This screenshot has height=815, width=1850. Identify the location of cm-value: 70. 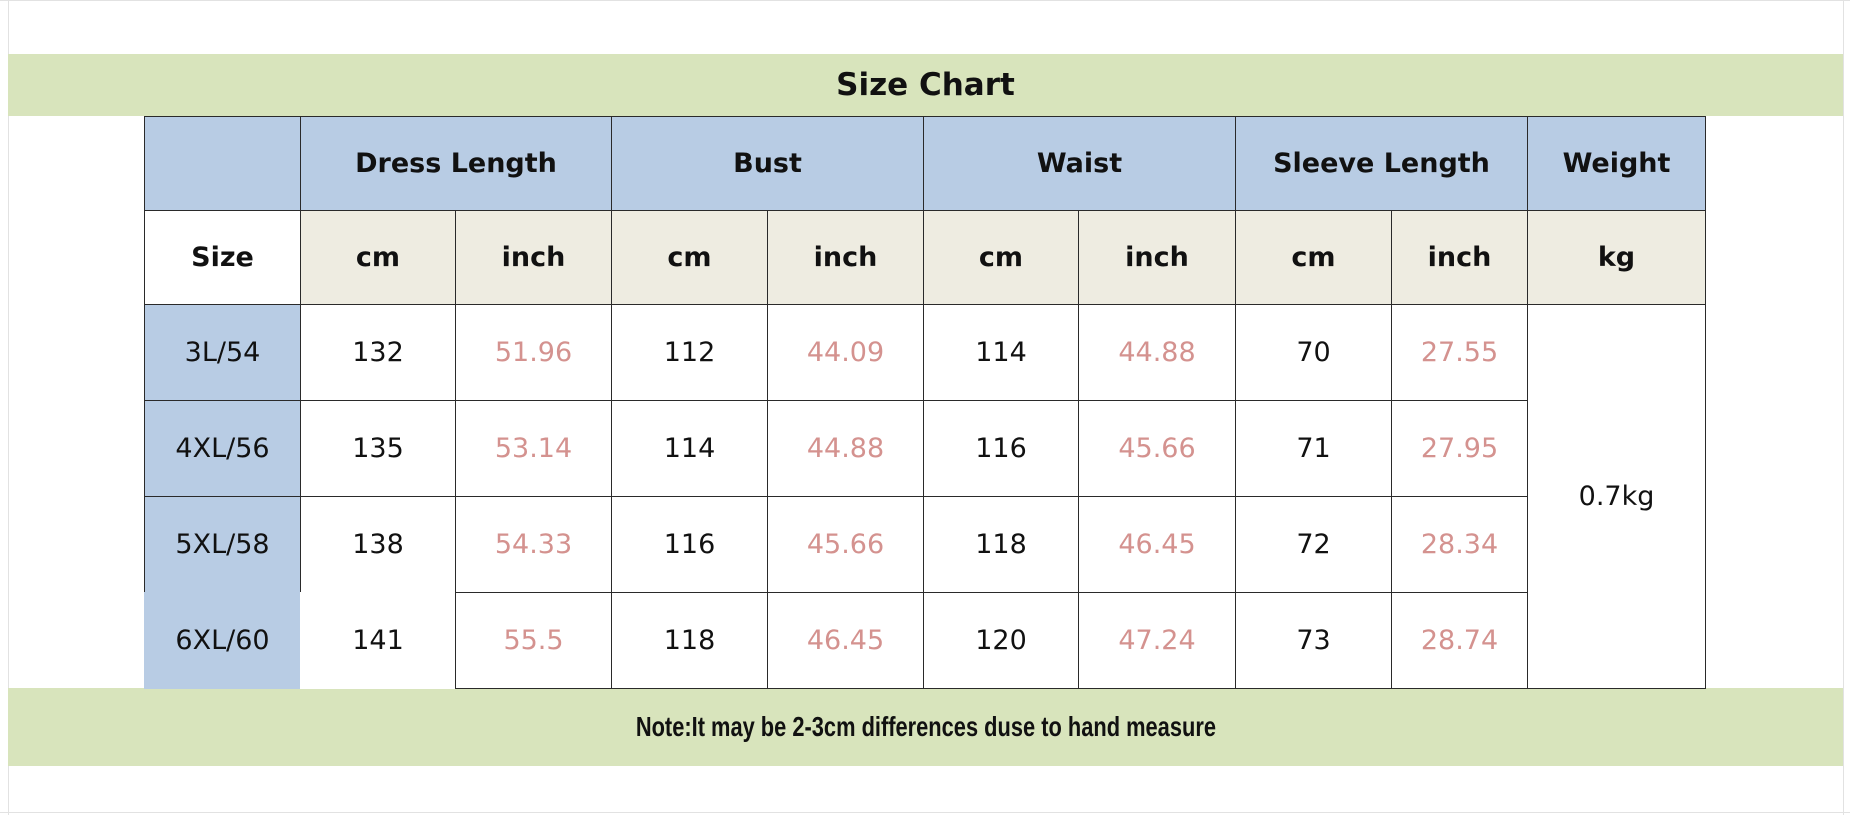
(1313, 352).